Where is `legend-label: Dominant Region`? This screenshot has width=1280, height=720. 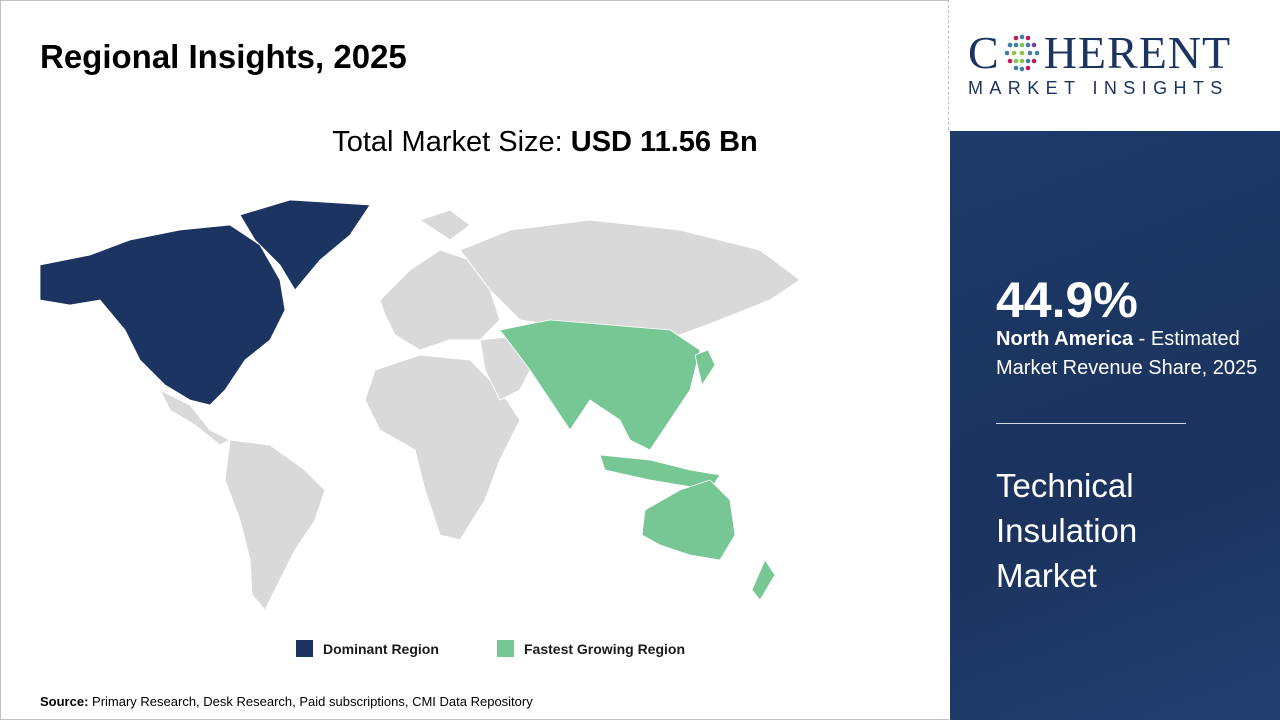
legend-label: Dominant Region is located at coordinates (381, 648).